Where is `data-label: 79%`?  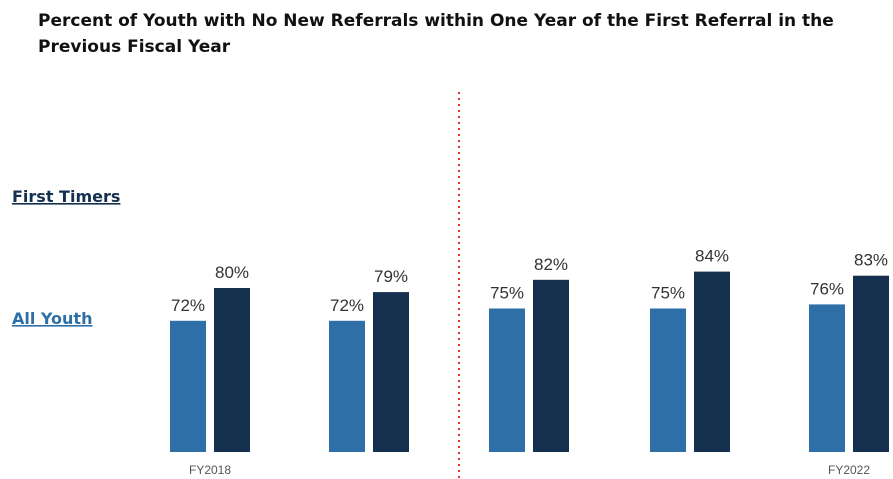
data-label: 79% is located at coordinates (391, 276).